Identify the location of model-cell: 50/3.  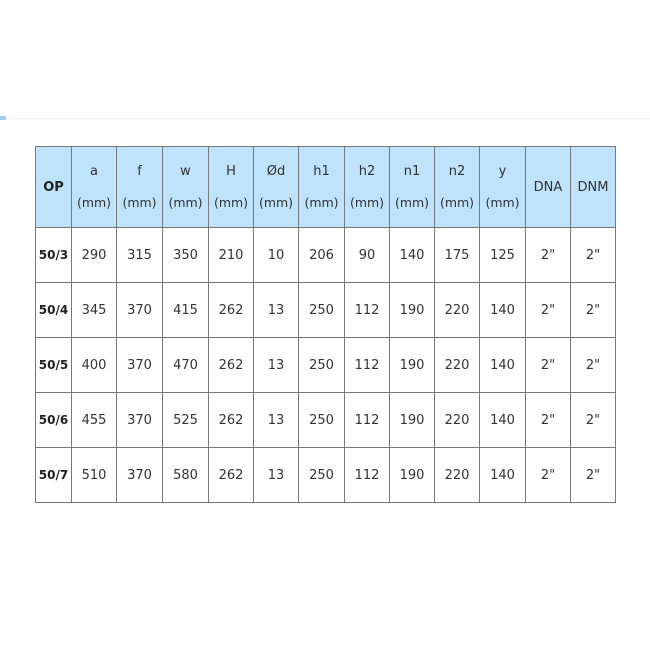
(53, 255).